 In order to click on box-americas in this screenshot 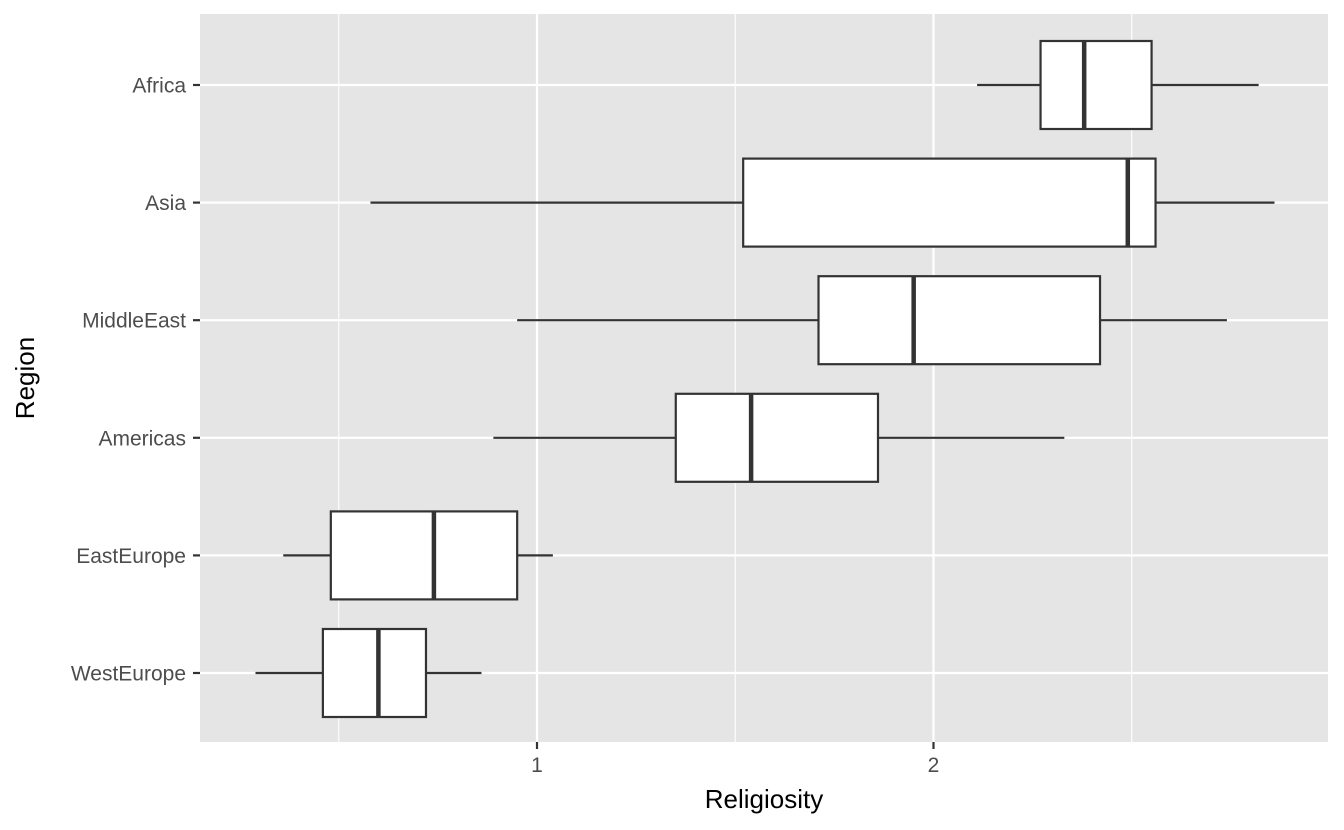, I will do `click(777, 437)`.